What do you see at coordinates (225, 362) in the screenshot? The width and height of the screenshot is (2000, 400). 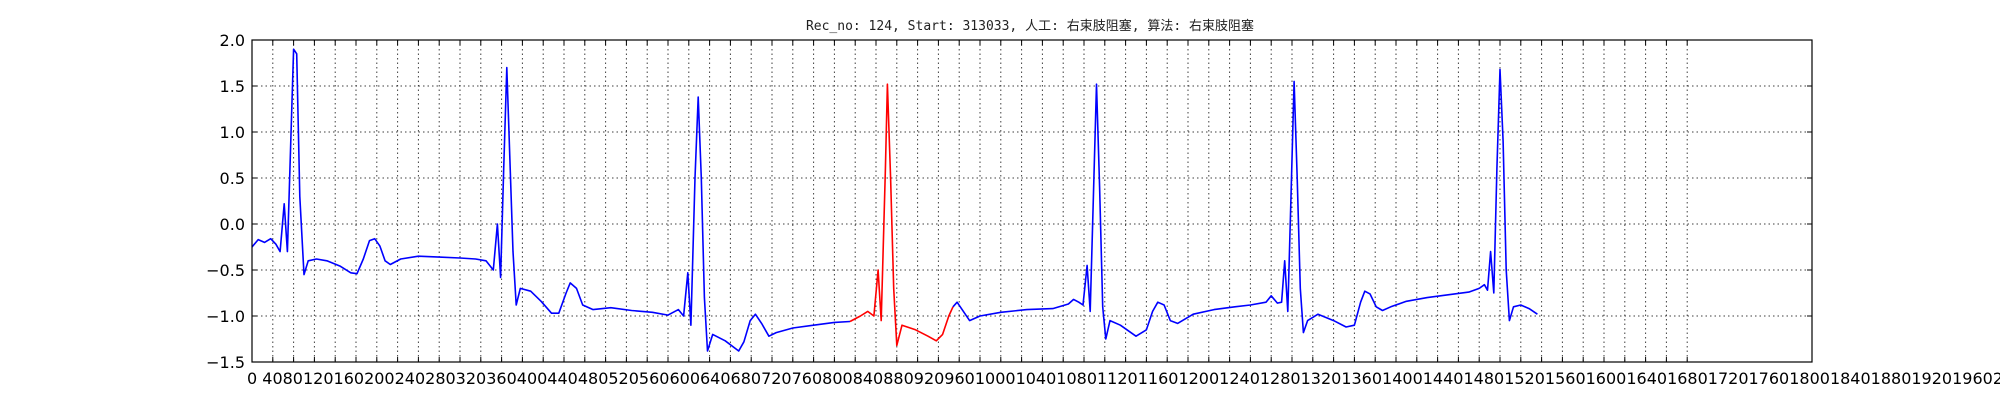 I see `y-tick-label: −1.5` at bounding box center [225, 362].